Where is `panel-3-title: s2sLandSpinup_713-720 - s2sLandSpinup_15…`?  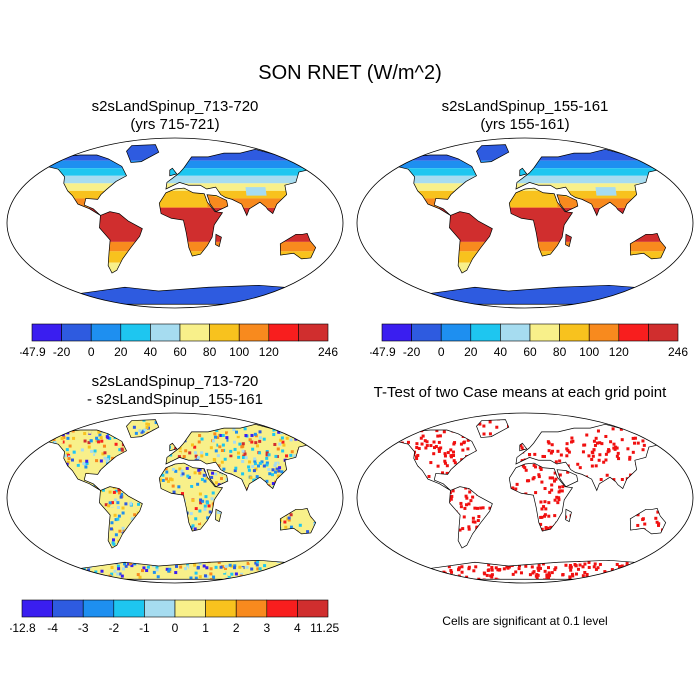 panel-3-title: s2sLandSpinup_713-720 - s2sLandSpinup_15… is located at coordinates (175, 391).